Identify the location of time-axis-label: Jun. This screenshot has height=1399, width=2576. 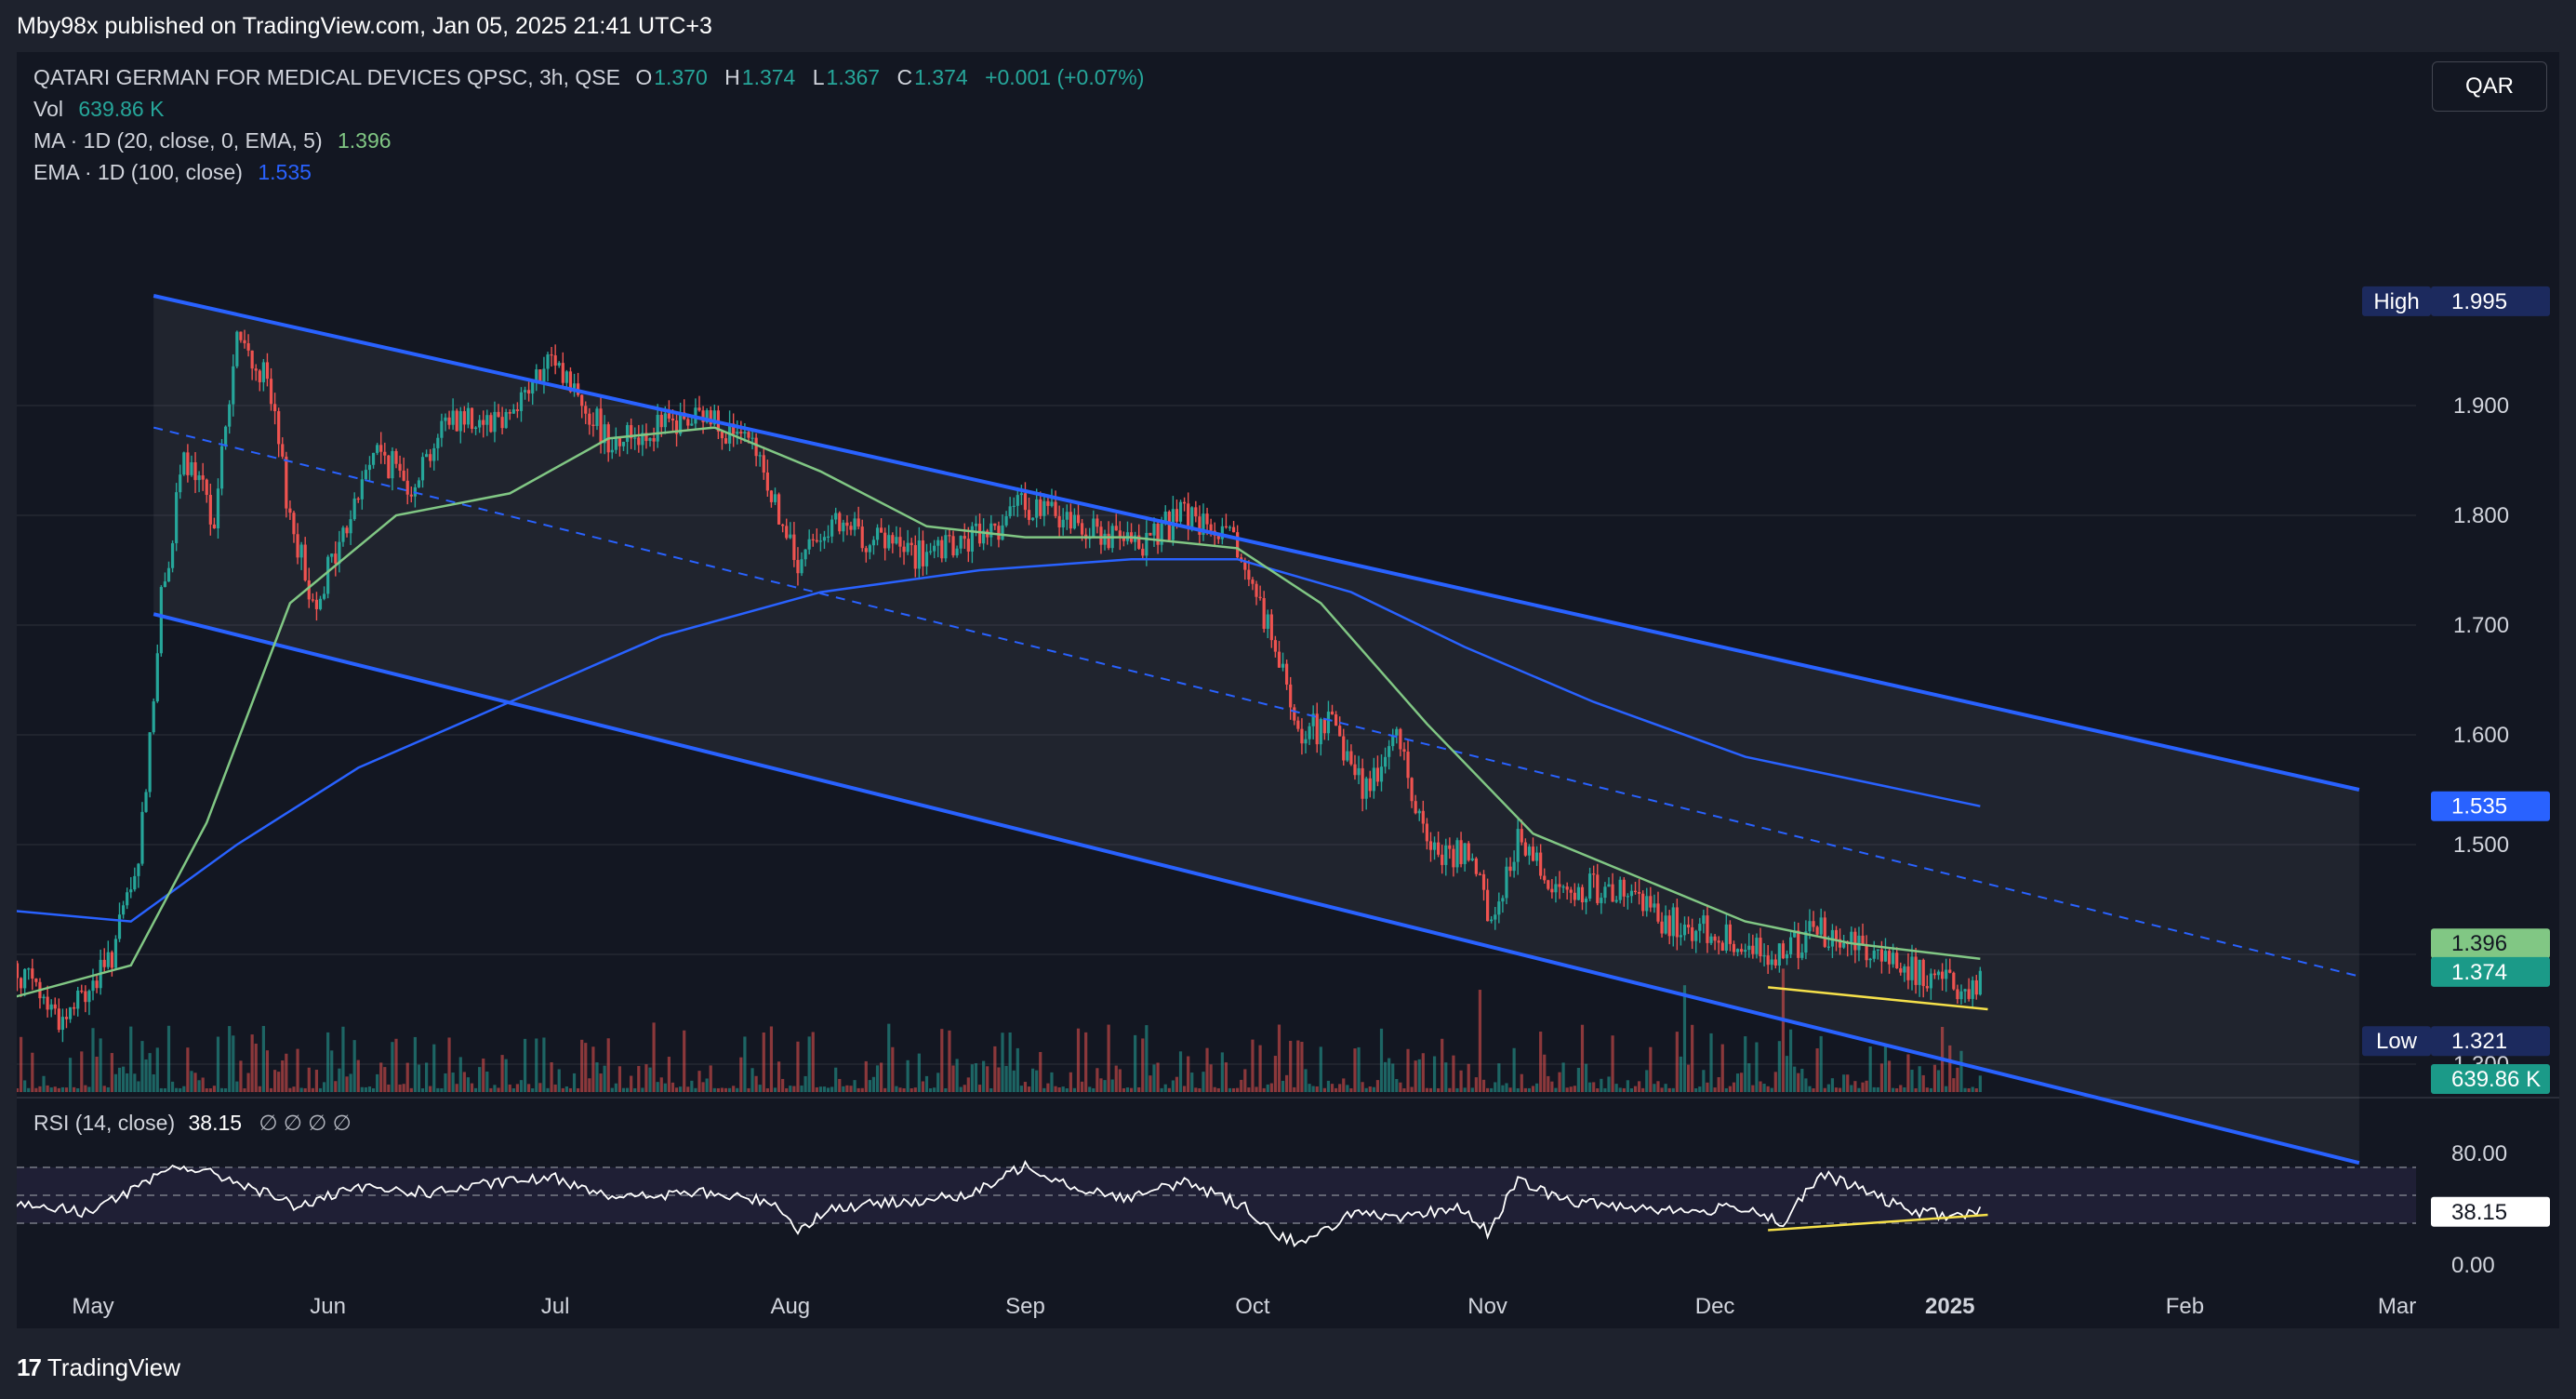
(328, 1307).